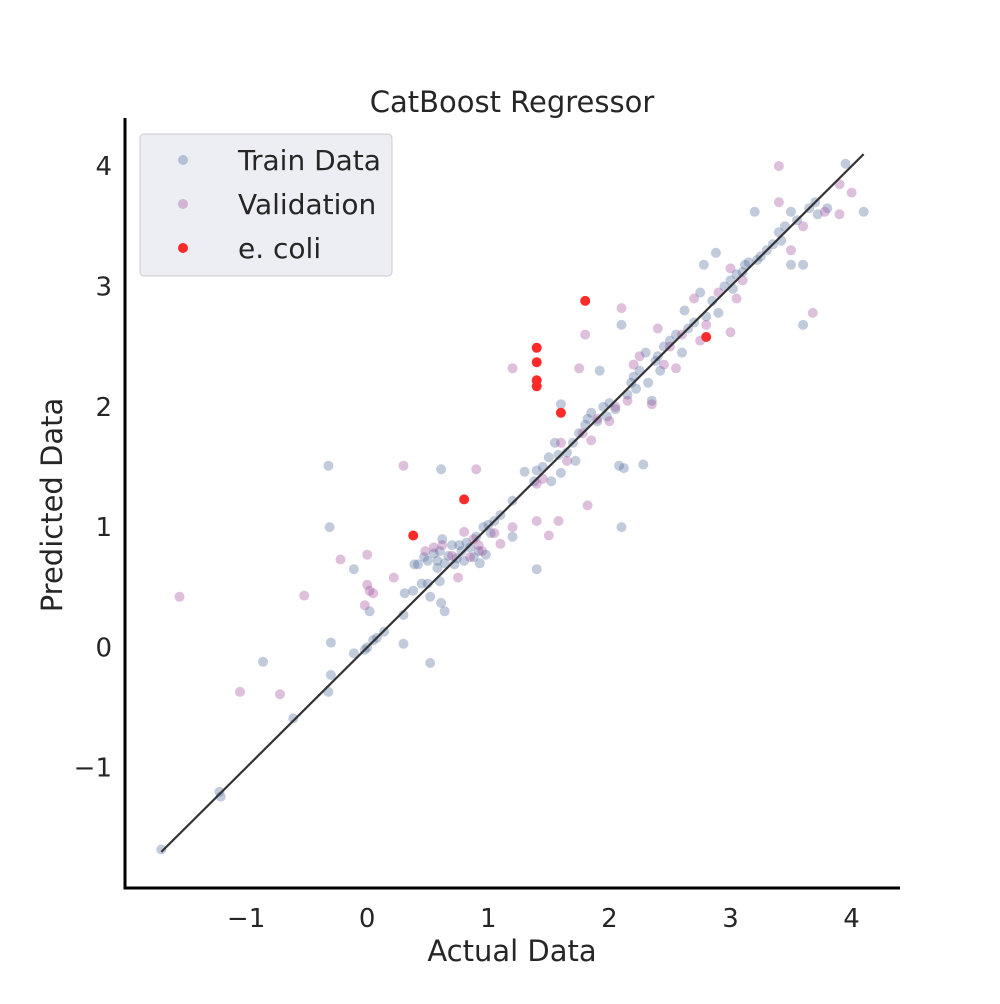 This screenshot has width=1000, height=1004. What do you see at coordinates (103, 408) in the screenshot?
I see `y-tick-label: 2` at bounding box center [103, 408].